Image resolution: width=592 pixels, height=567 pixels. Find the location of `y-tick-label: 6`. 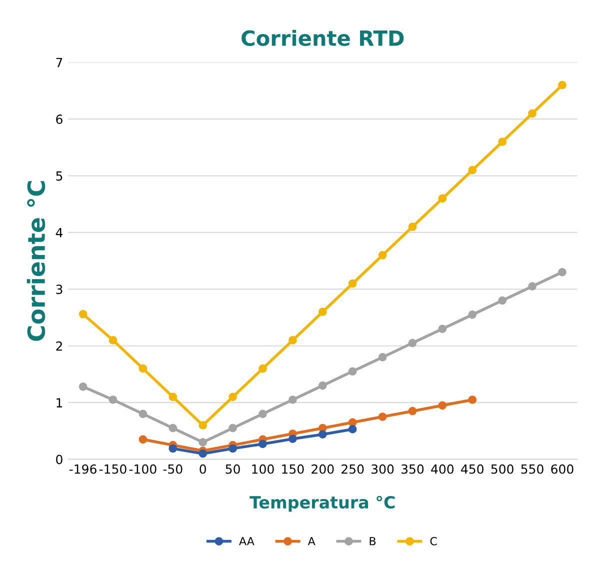

y-tick-label: 6 is located at coordinates (59, 119).